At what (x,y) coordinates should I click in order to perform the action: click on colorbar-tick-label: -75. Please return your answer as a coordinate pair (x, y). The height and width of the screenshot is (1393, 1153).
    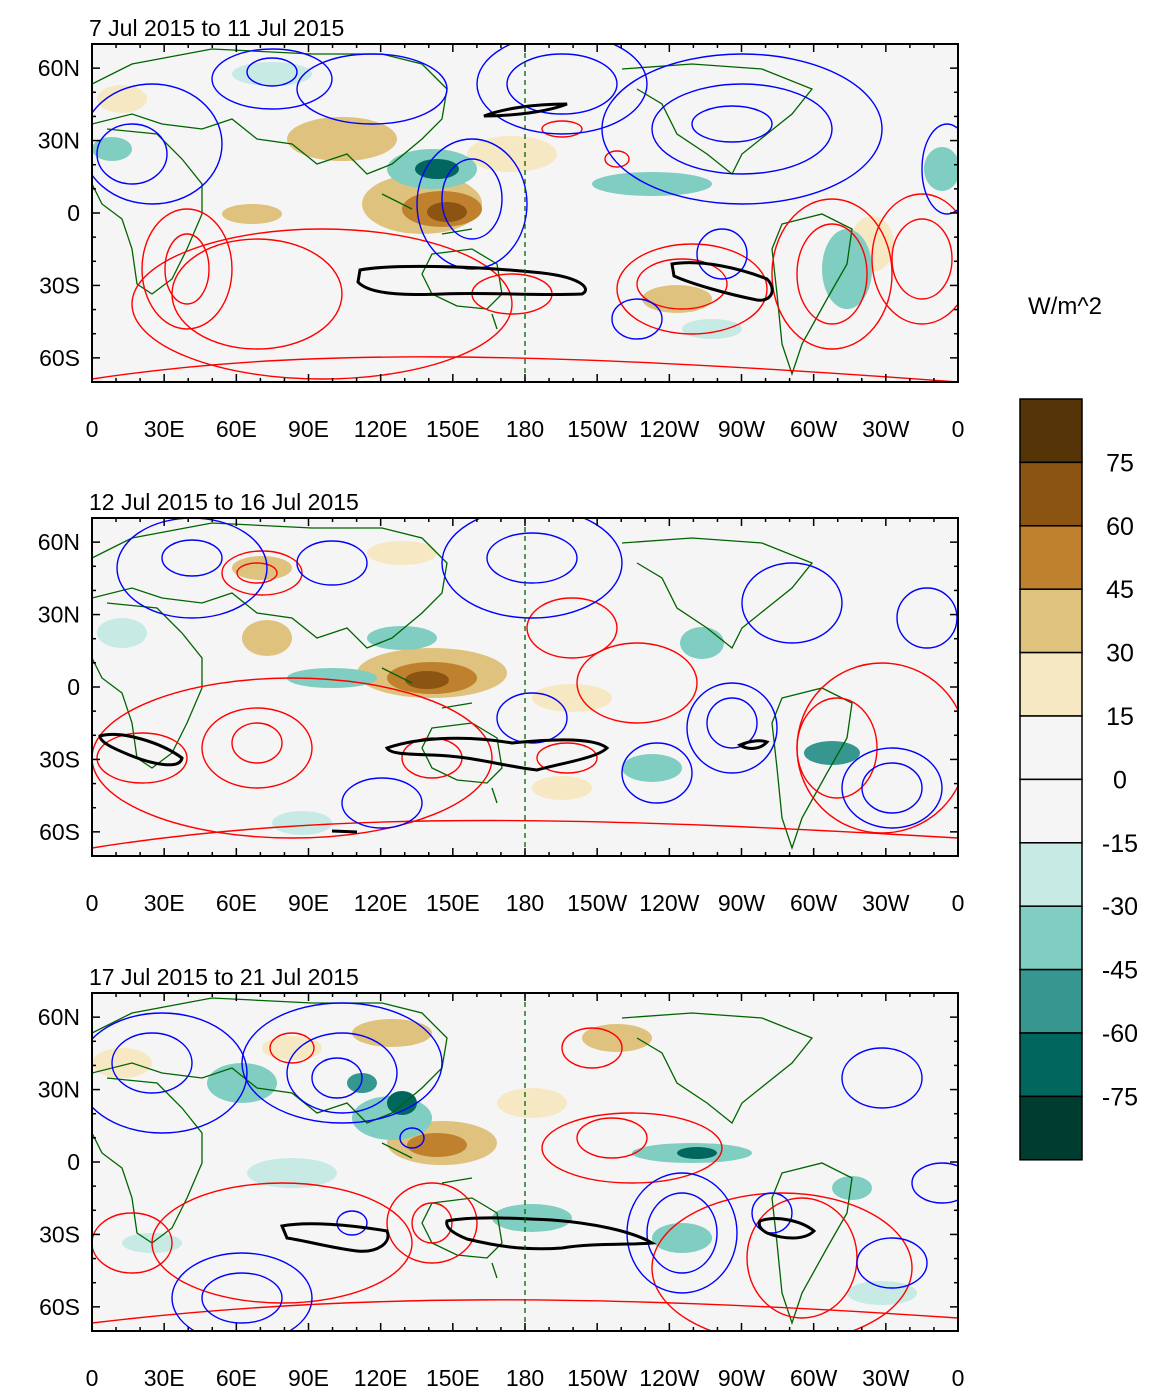
    Looking at the image, I should click on (1120, 1097).